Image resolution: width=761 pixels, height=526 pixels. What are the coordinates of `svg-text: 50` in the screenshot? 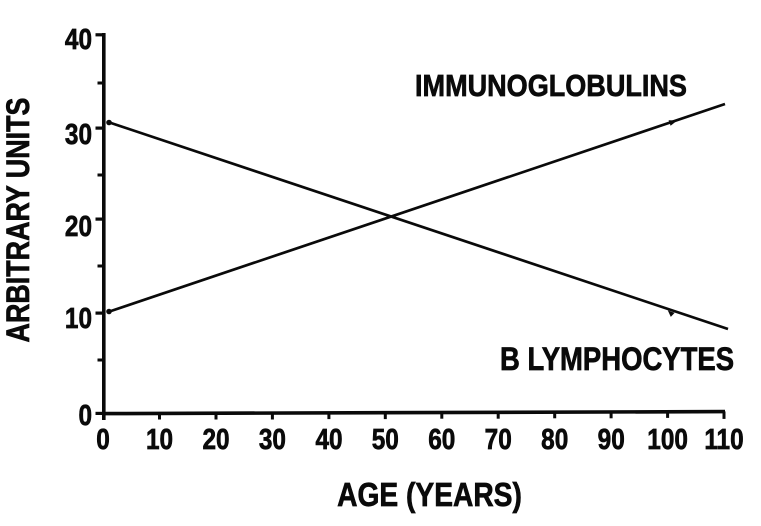 It's located at (385, 439).